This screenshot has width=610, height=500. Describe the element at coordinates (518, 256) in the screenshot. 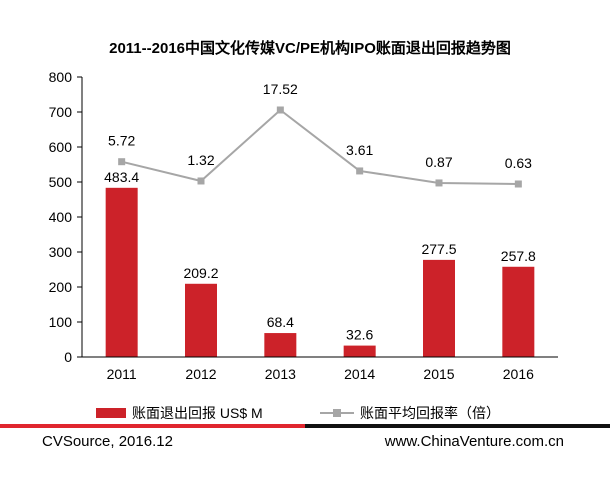

I see `bar-value-label: 257.8` at that location.